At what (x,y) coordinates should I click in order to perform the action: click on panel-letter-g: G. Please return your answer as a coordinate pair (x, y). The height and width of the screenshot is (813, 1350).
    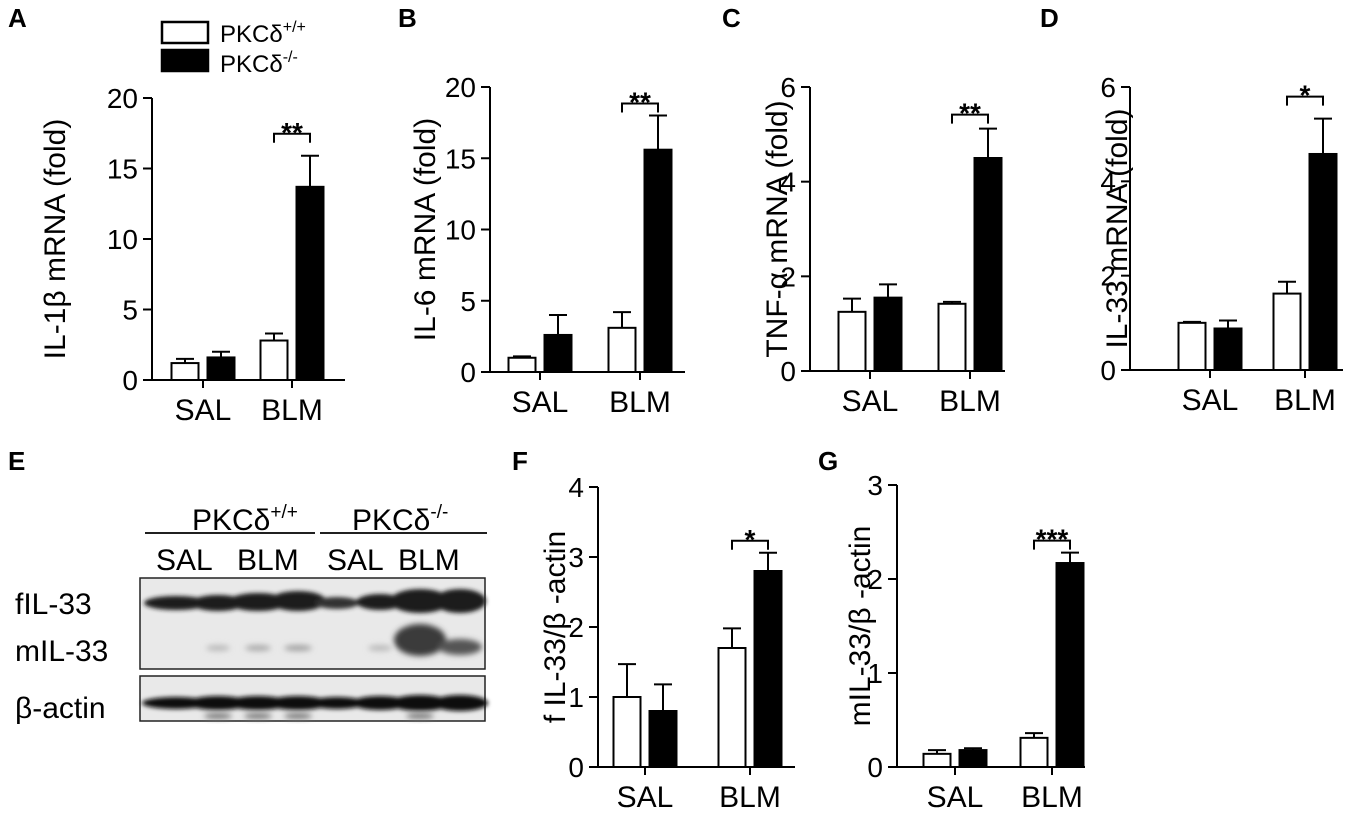
    Looking at the image, I should click on (828, 461).